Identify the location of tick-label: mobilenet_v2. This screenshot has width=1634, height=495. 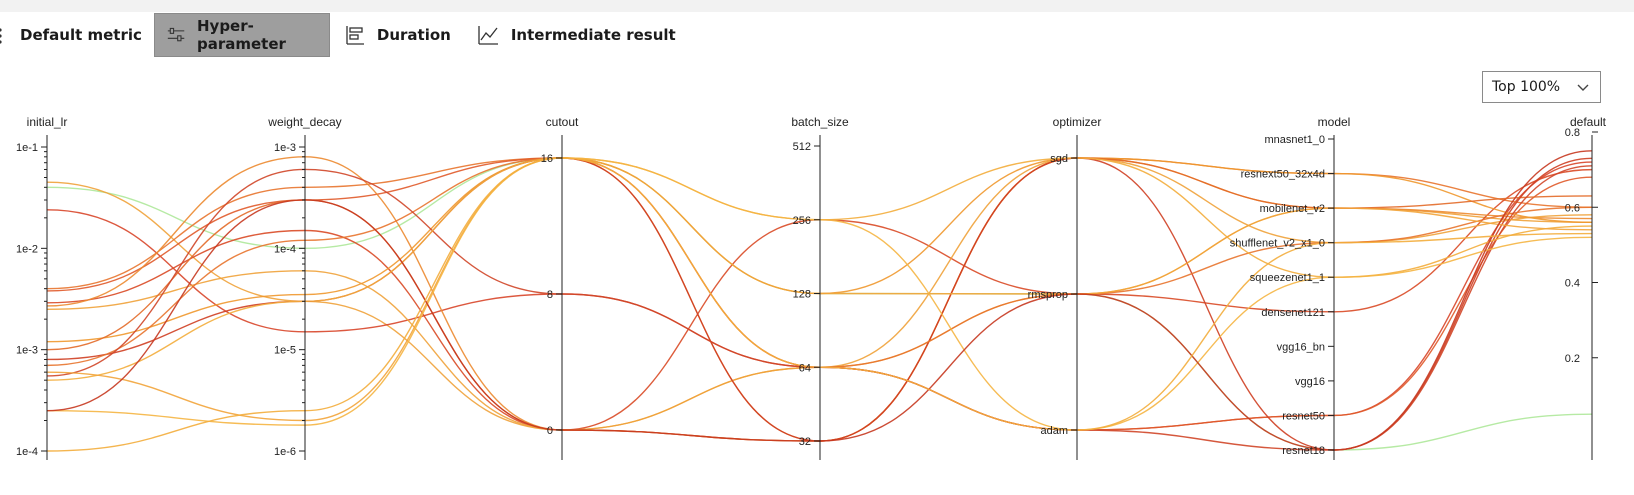
(1292, 209).